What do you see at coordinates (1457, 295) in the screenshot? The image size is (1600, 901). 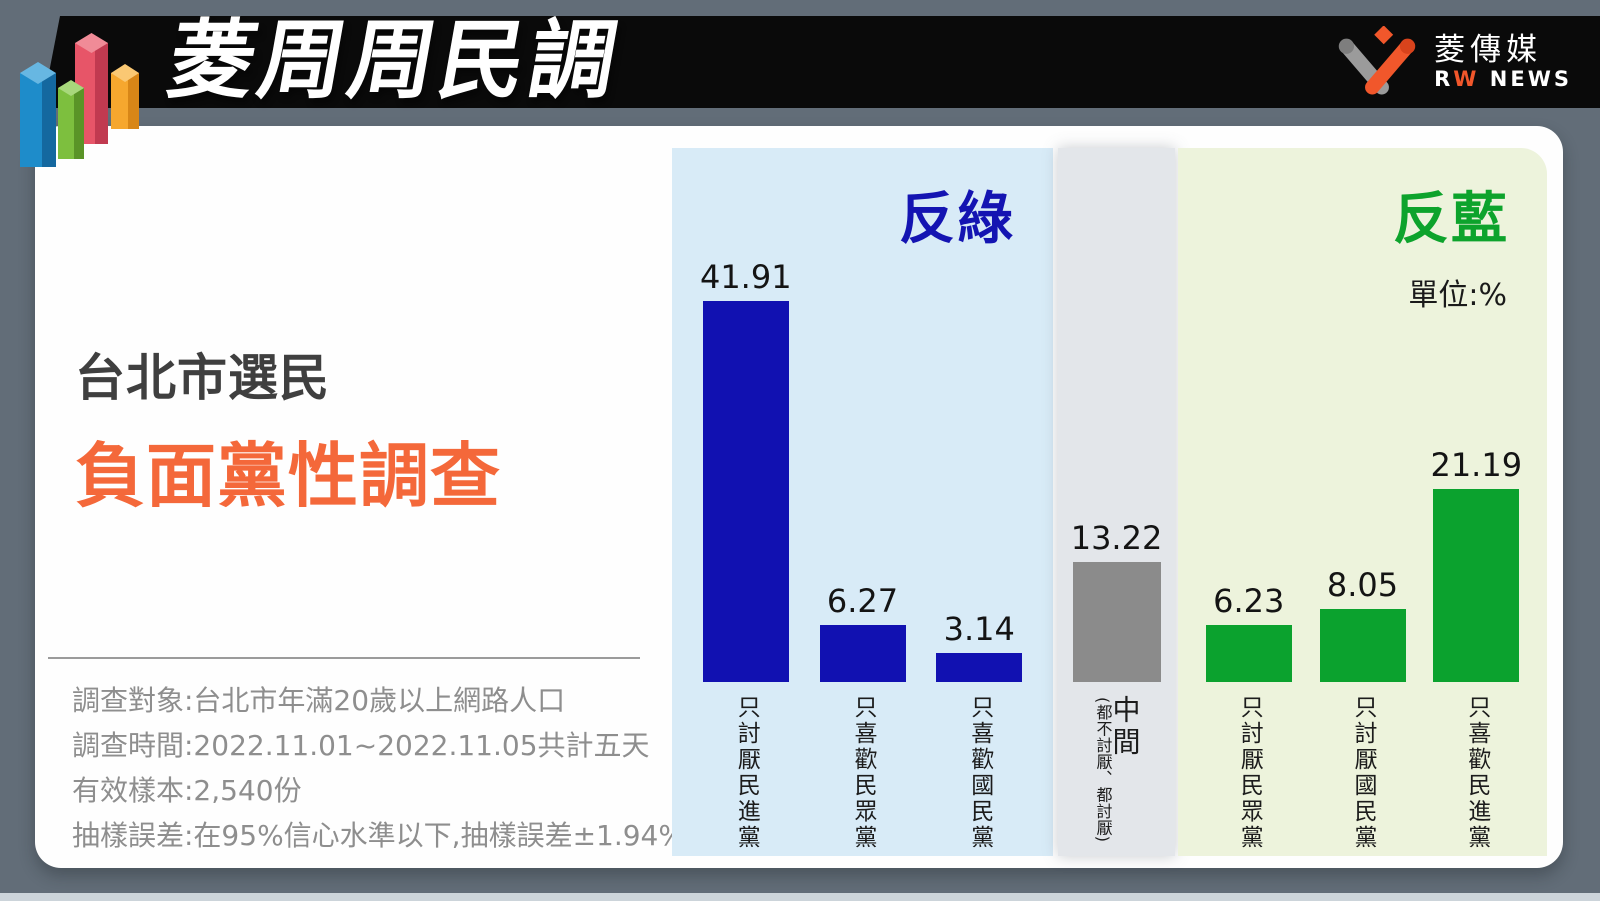 I see `unit-label: 單位:%` at bounding box center [1457, 295].